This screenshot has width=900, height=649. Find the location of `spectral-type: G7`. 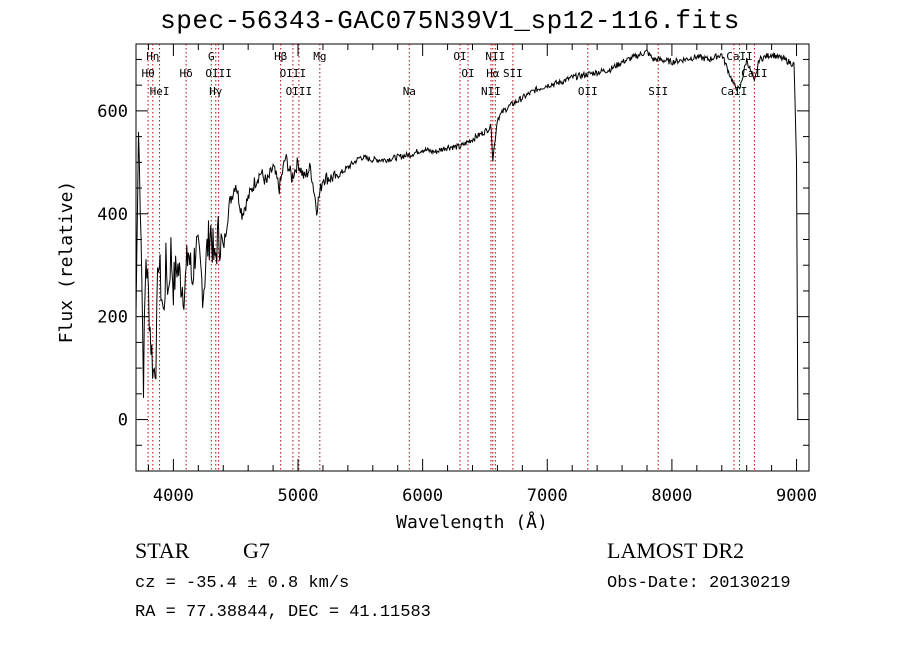

spectral-type: G7 is located at coordinates (256, 550).